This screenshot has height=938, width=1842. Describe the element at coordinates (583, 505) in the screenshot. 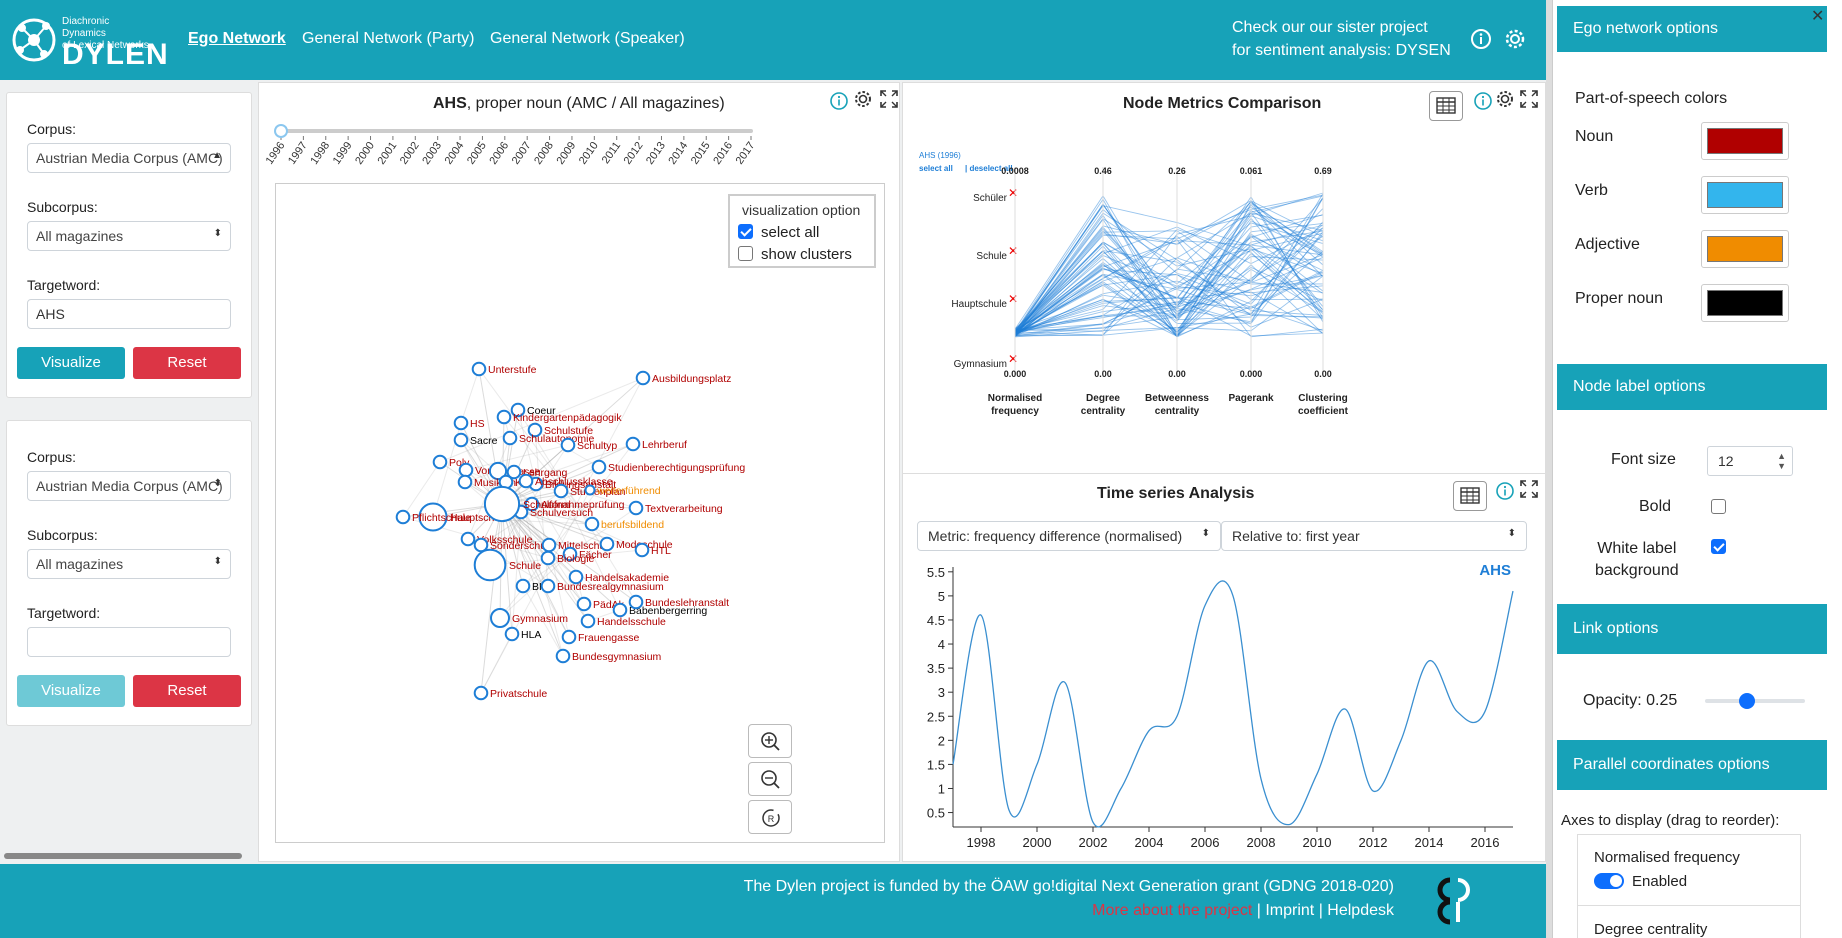

I see `node-label: Aufnahmeprüfung` at that location.